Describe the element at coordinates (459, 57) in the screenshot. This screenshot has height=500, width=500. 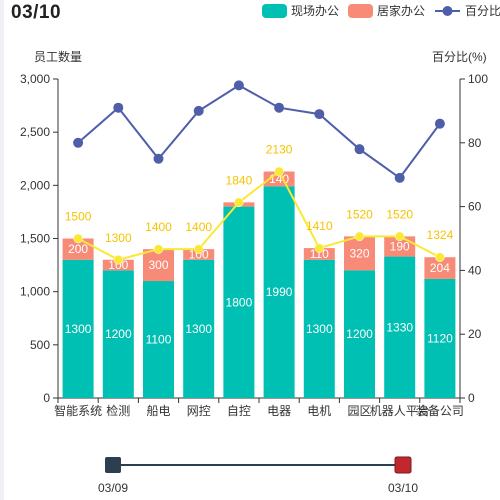
I see `right-axis-title: 百分比(%)` at that location.